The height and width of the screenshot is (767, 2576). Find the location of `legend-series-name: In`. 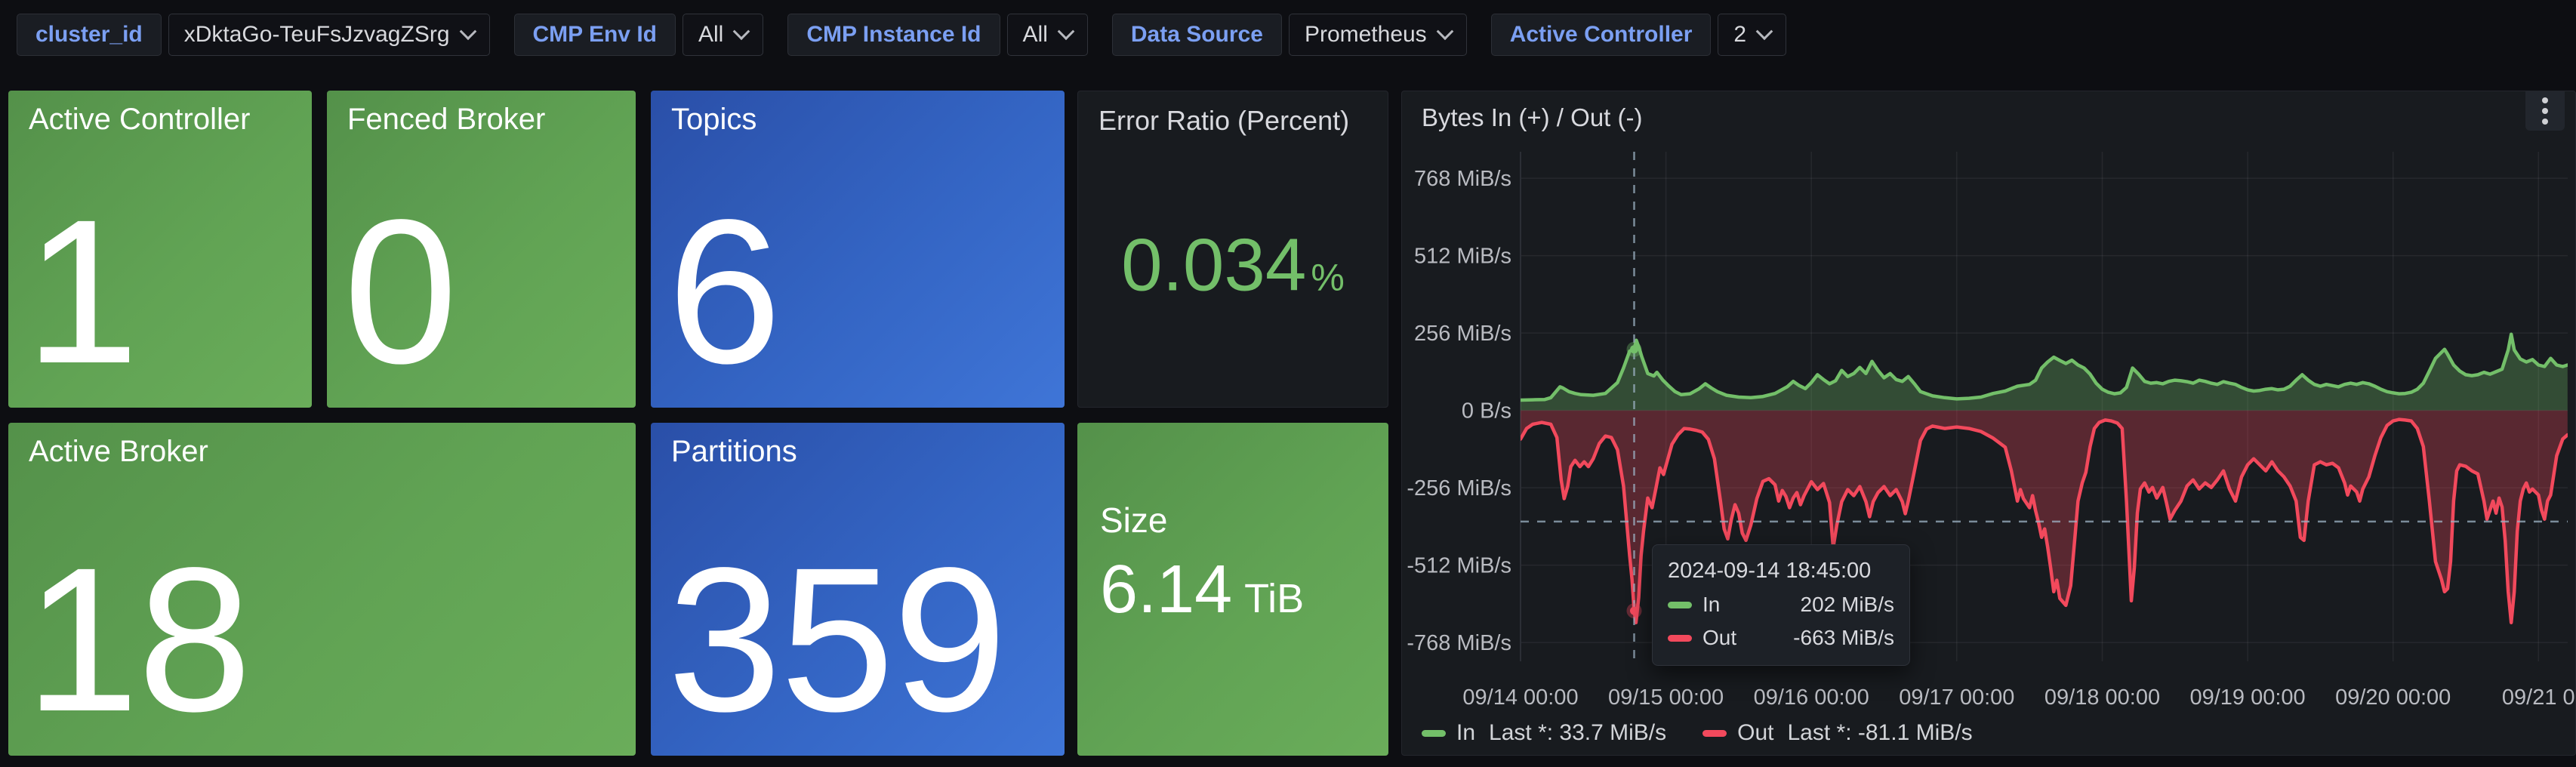

legend-series-name: In is located at coordinates (1466, 732).